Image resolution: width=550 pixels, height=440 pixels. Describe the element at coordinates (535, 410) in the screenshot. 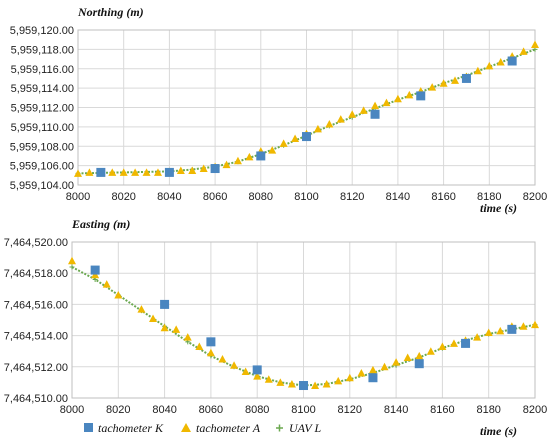

I see `easting-x-tick-label: 8200` at that location.